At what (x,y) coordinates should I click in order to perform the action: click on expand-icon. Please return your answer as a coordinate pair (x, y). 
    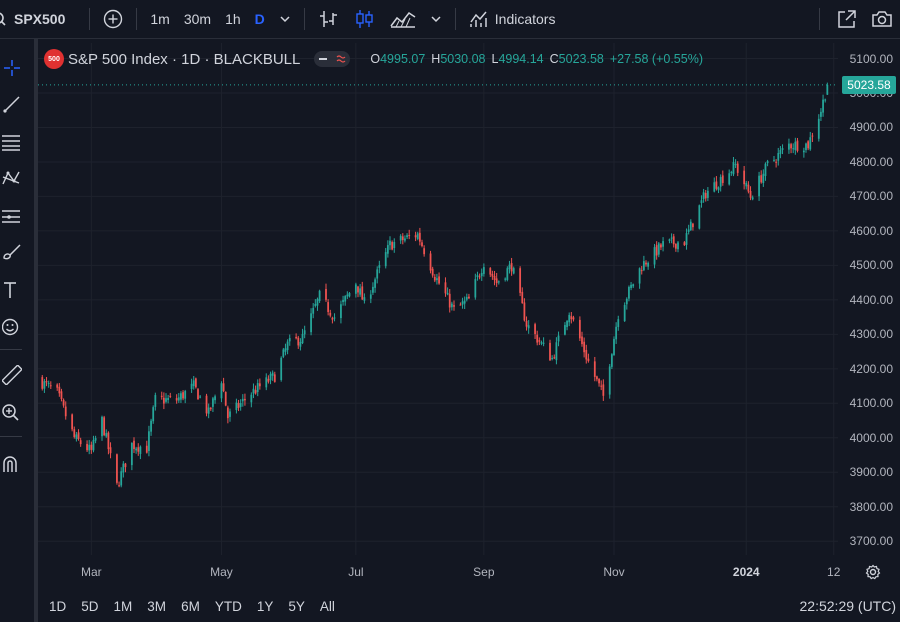
    Looking at the image, I should click on (847, 19).